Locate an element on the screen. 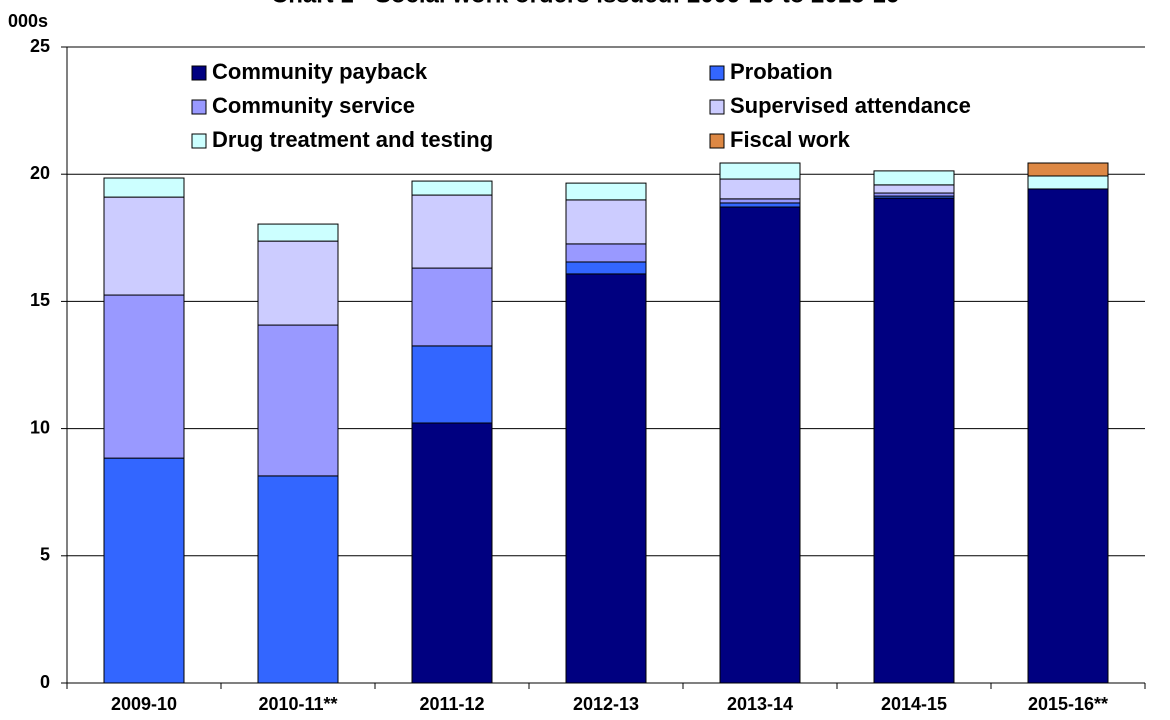 The image size is (1170, 720). legend-label: Community payback is located at coordinates (320, 71).